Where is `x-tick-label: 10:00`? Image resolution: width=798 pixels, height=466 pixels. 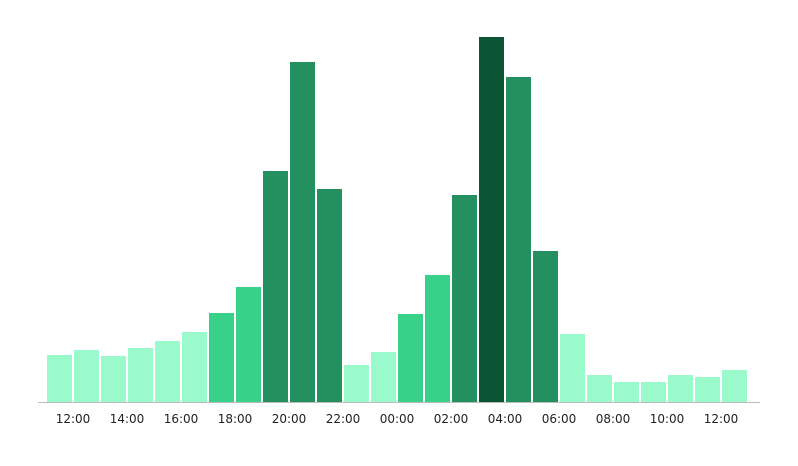 x-tick-label: 10:00 is located at coordinates (667, 419).